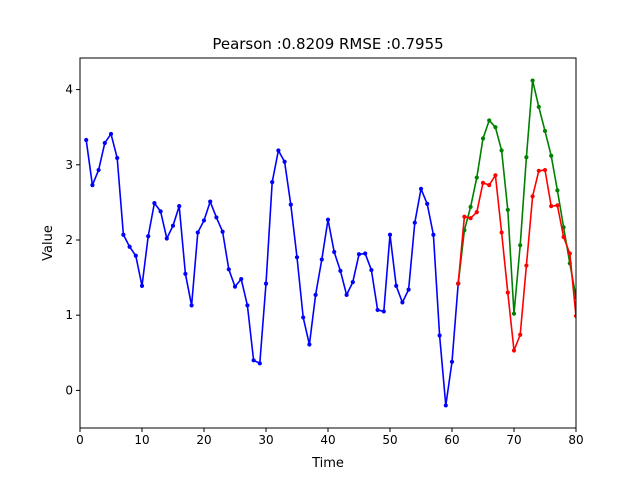  What do you see at coordinates (69, 240) in the screenshot?
I see `y-tick-label: 2` at bounding box center [69, 240].